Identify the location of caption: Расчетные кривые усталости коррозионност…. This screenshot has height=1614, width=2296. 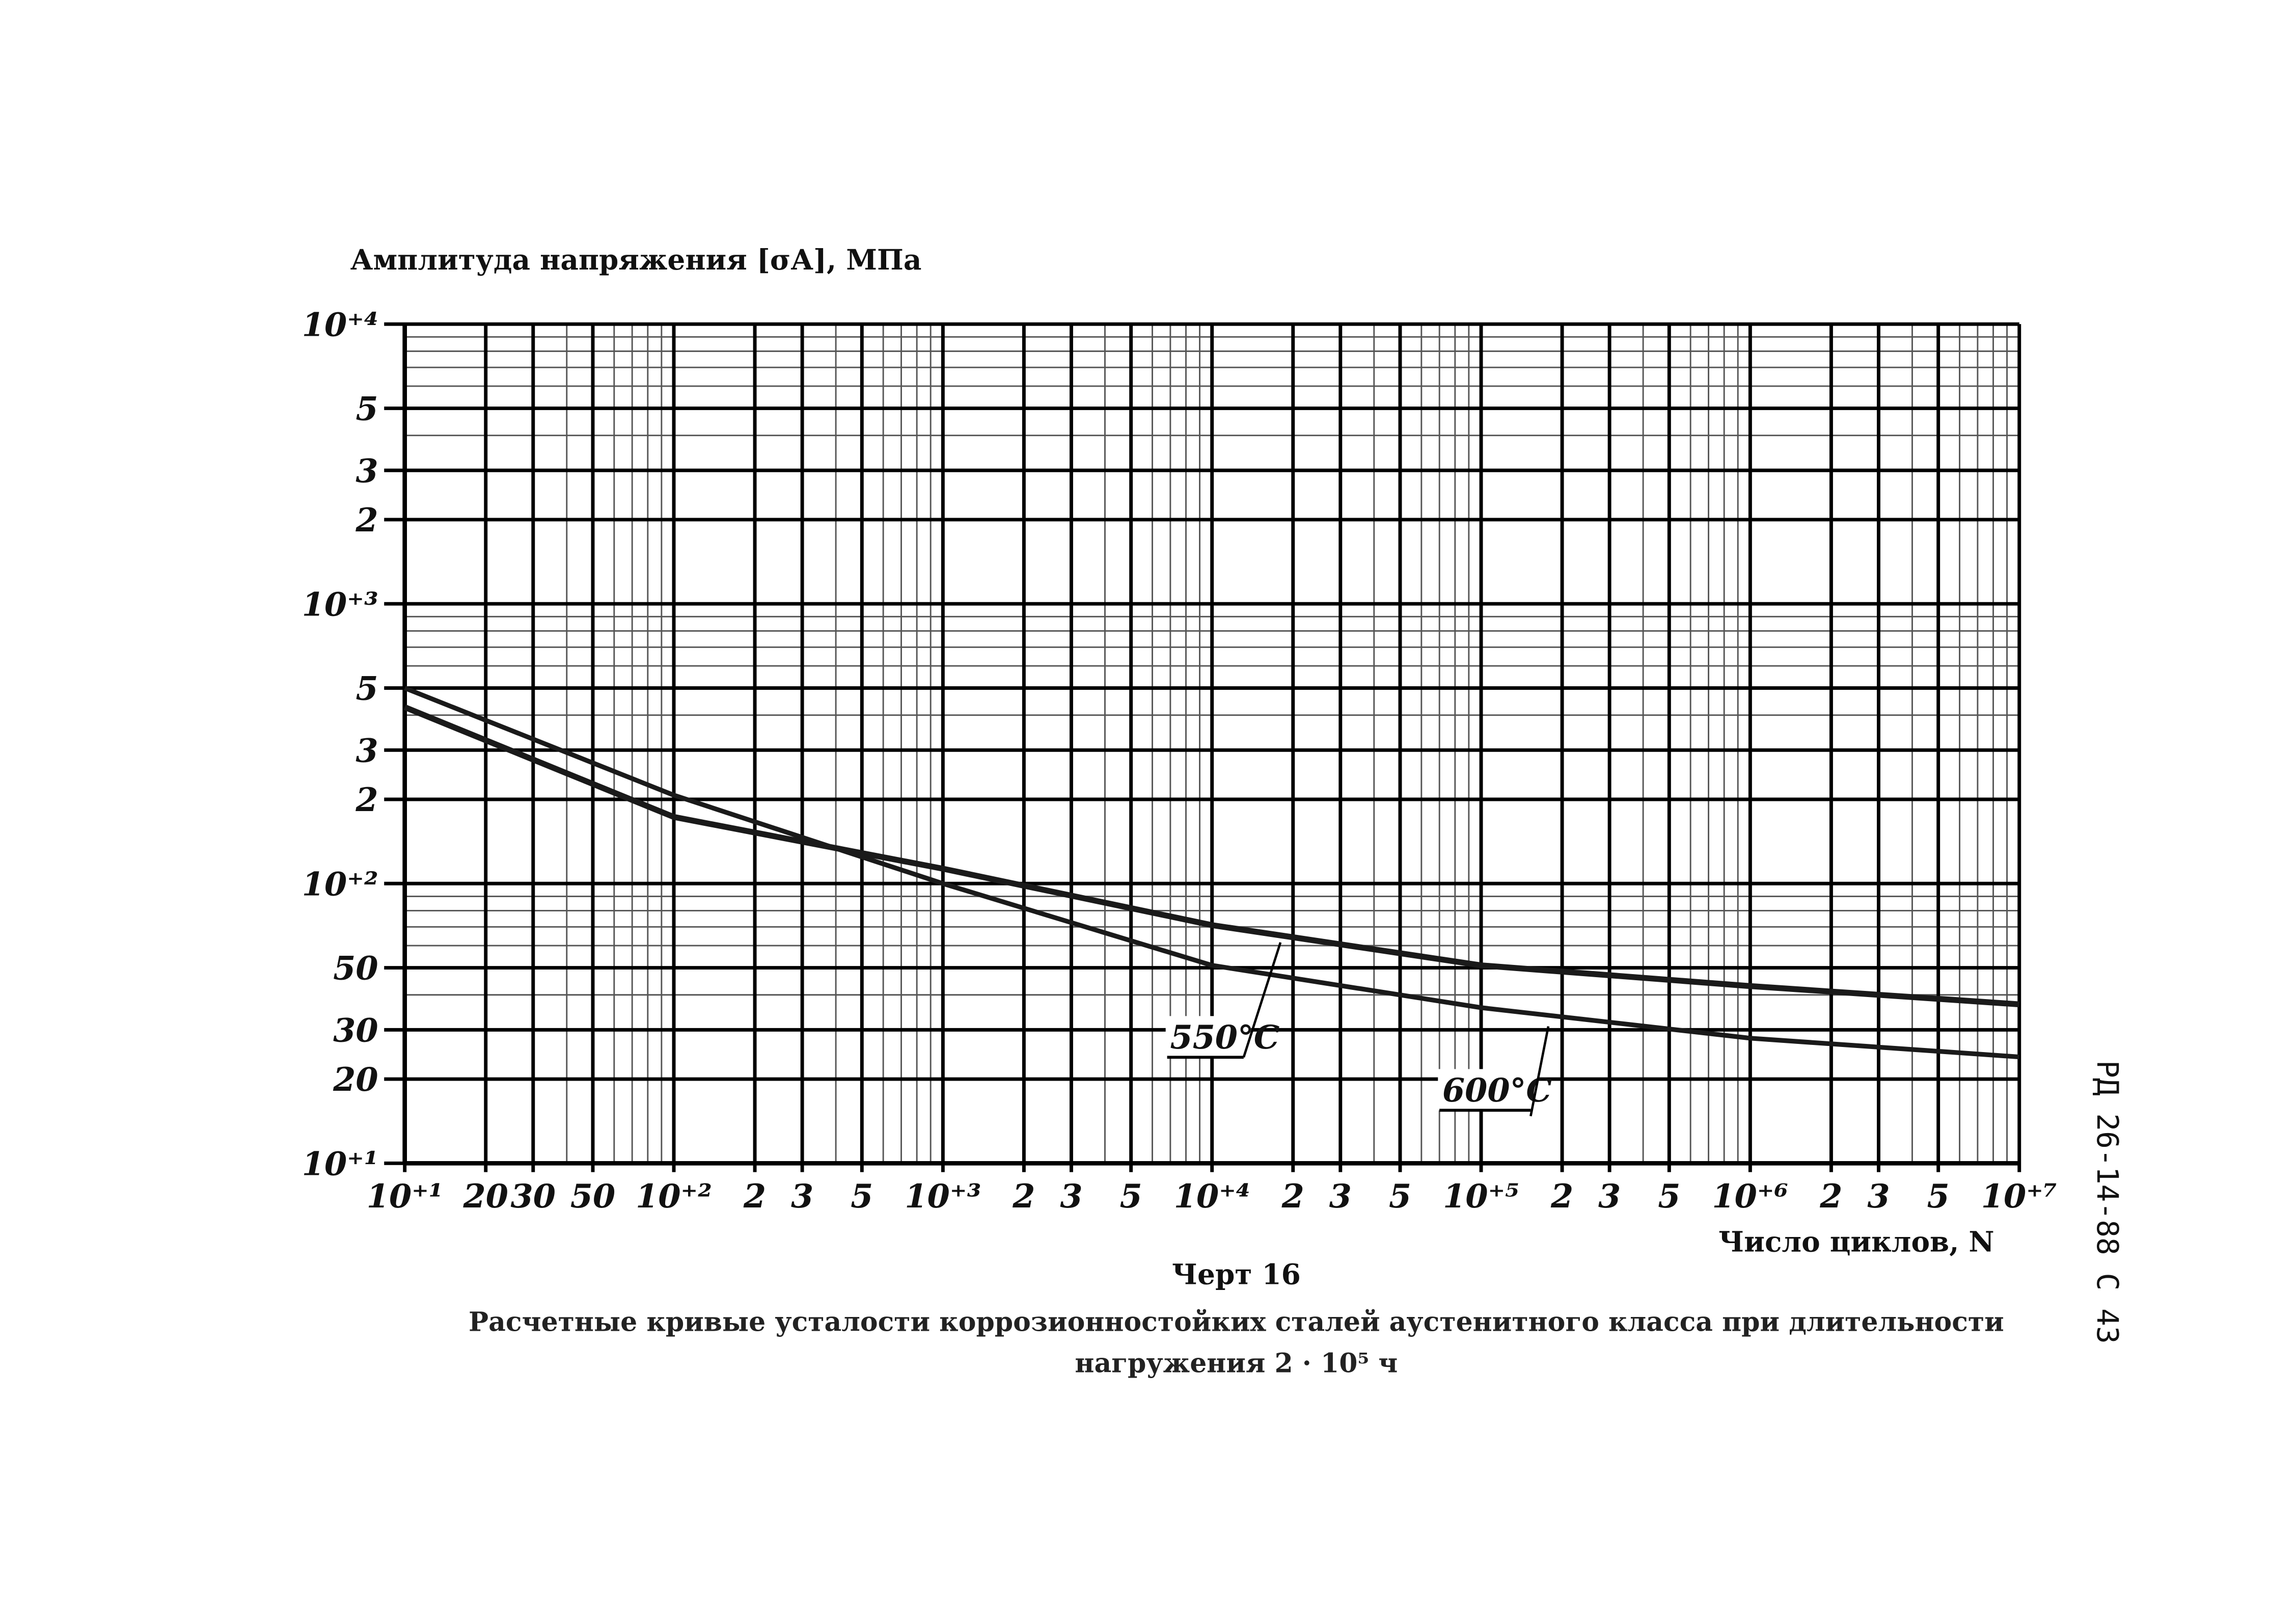
(1236, 1344).